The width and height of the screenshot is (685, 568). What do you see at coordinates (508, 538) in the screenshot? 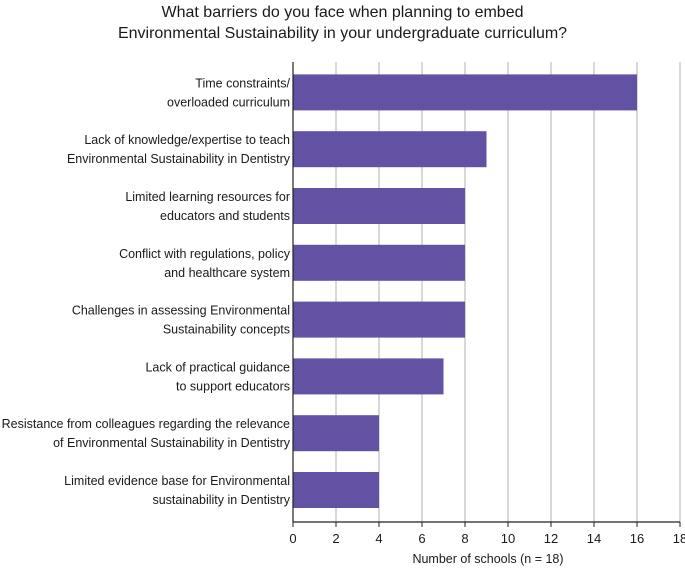
I see `x-tick-label-10: 10` at bounding box center [508, 538].